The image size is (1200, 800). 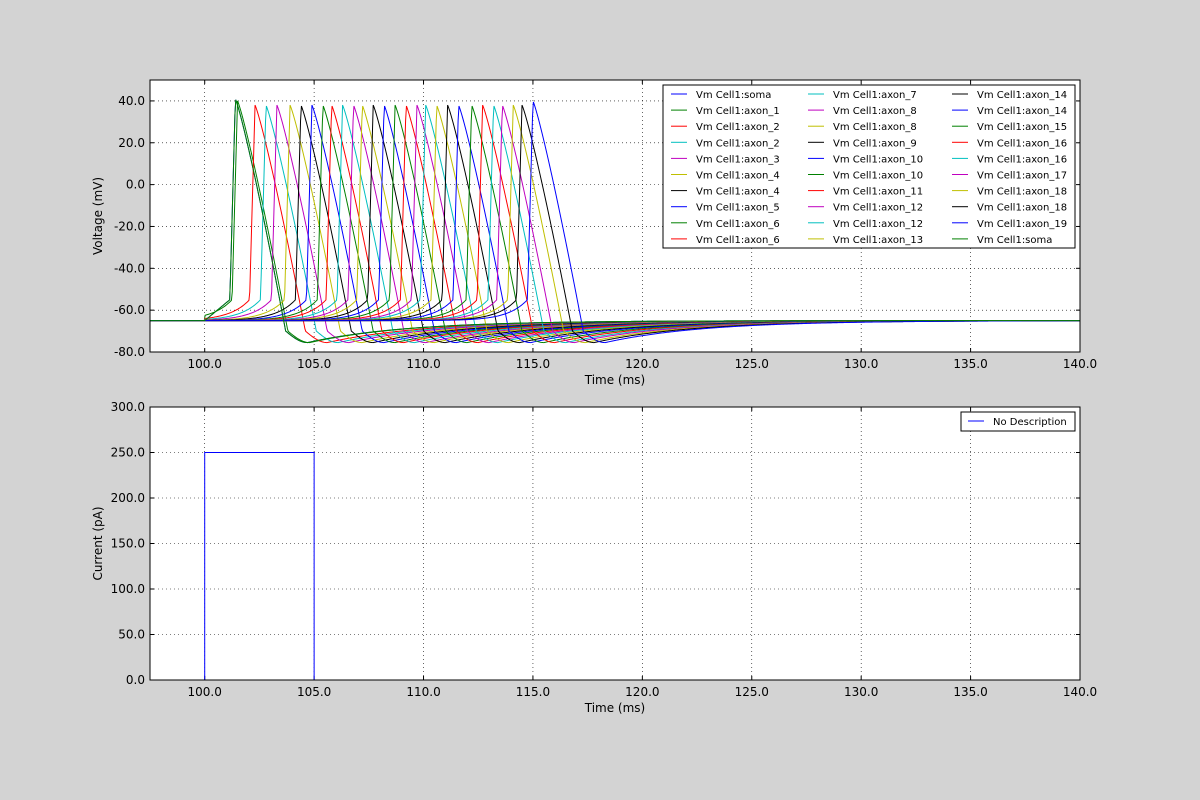 I want to click on y-tick-label: 40.0, so click(x=131, y=101).